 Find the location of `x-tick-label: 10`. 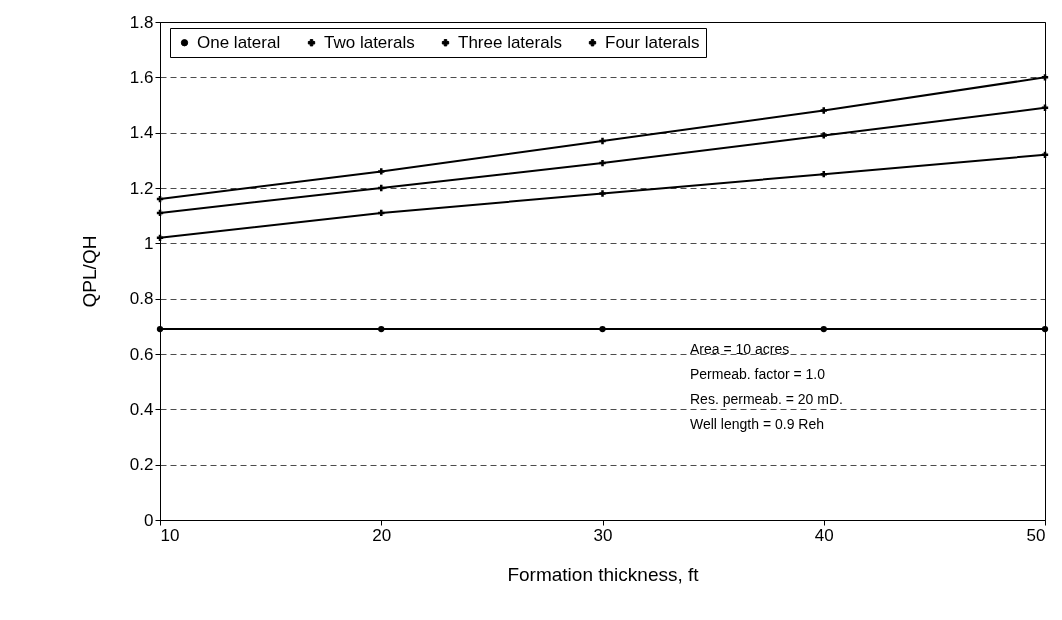

x-tick-label: 10 is located at coordinates (170, 535).